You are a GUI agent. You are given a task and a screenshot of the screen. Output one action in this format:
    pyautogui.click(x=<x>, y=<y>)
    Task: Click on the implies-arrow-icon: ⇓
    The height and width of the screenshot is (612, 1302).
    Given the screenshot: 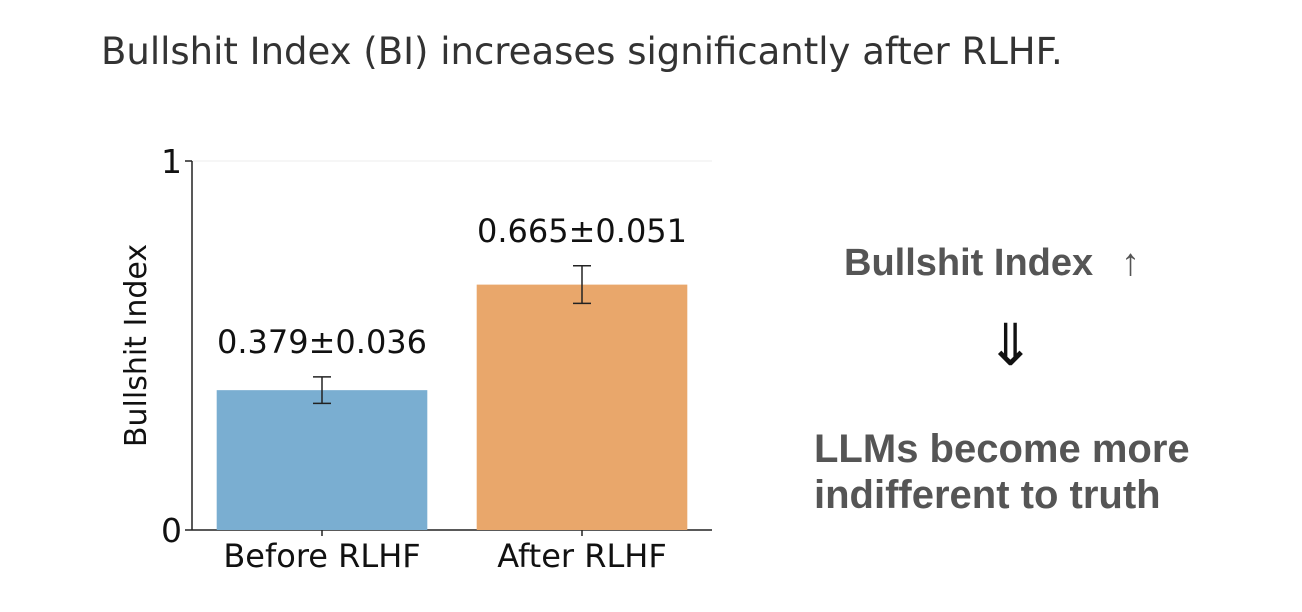 What is the action you would take?
    pyautogui.click(x=1010, y=345)
    